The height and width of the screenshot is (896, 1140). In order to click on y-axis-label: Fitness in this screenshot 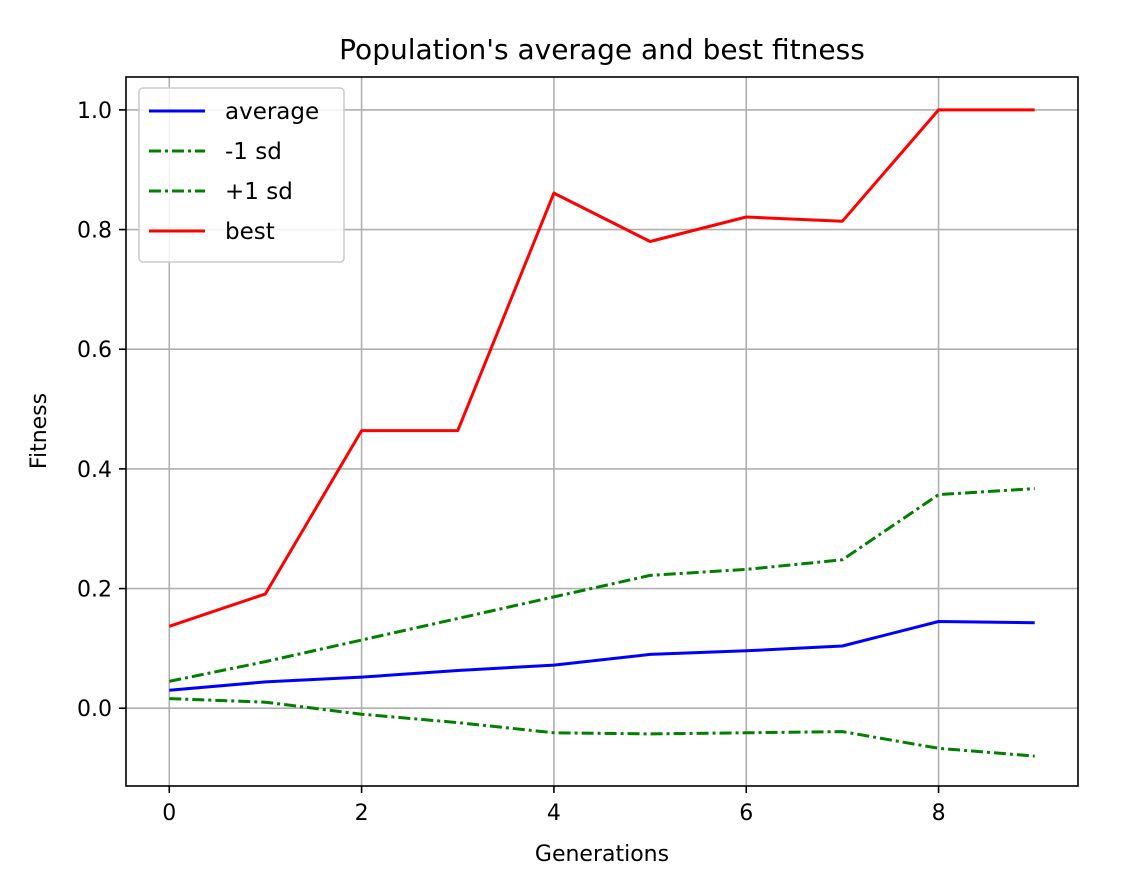, I will do `click(39, 431)`.